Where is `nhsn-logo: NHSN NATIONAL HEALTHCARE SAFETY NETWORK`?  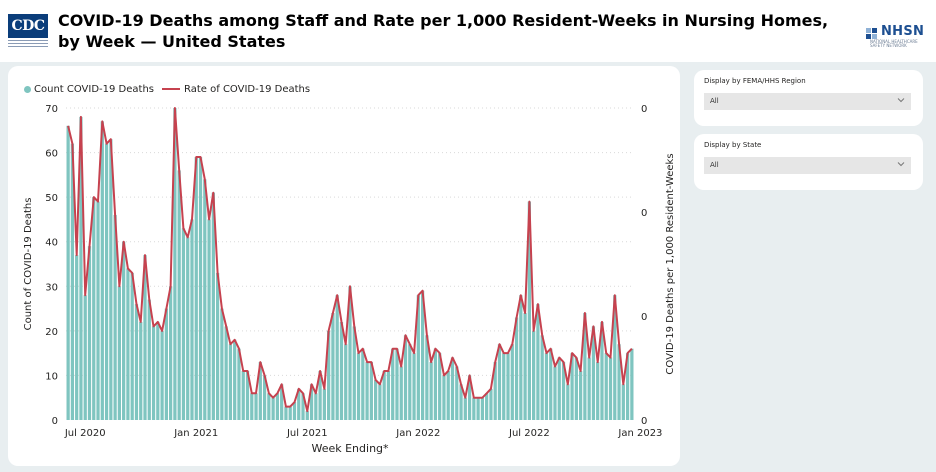 nhsn-logo: NHSN NATIONAL HEALTHCARE SAFETY NETWORK is located at coordinates (898, 37).